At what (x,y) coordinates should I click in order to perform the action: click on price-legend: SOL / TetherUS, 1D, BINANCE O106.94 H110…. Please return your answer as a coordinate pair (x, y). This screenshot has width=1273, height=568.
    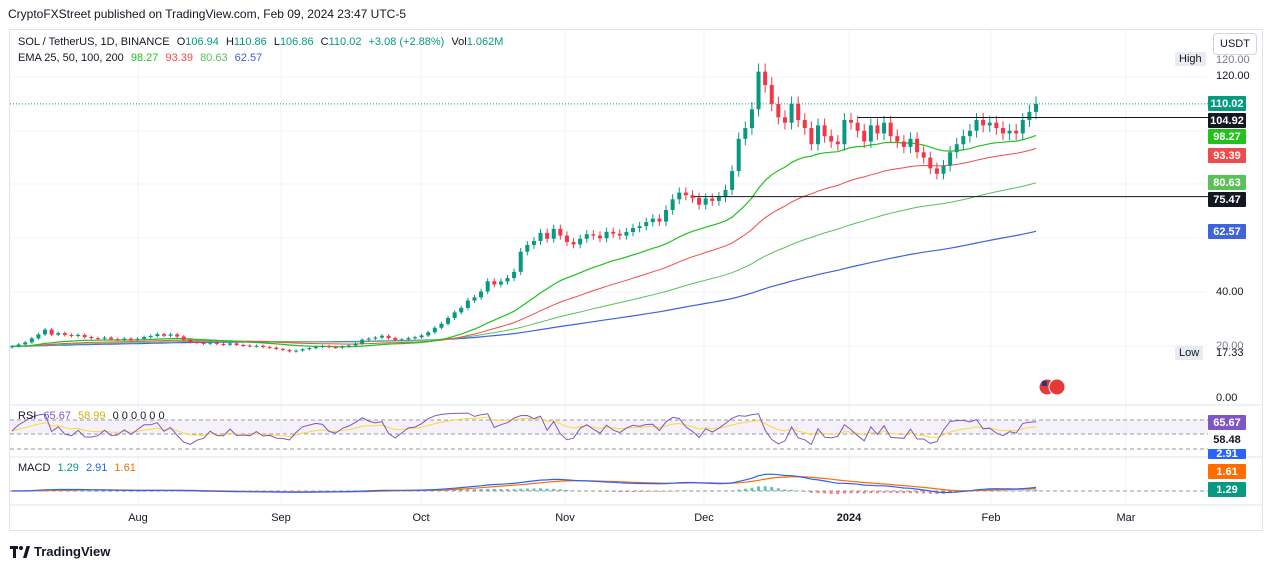
    Looking at the image, I should click on (261, 42).